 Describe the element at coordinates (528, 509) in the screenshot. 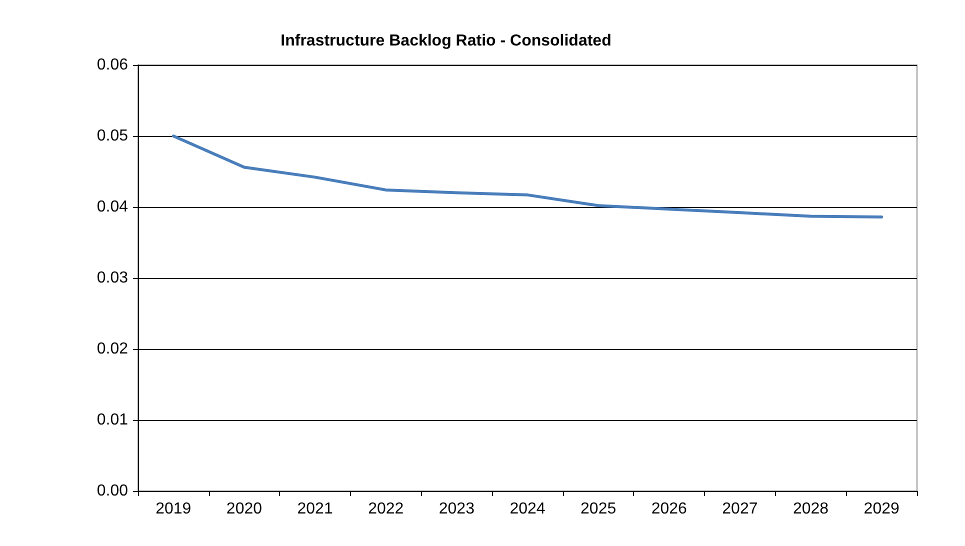

I see `x-tick-label: 2024` at that location.